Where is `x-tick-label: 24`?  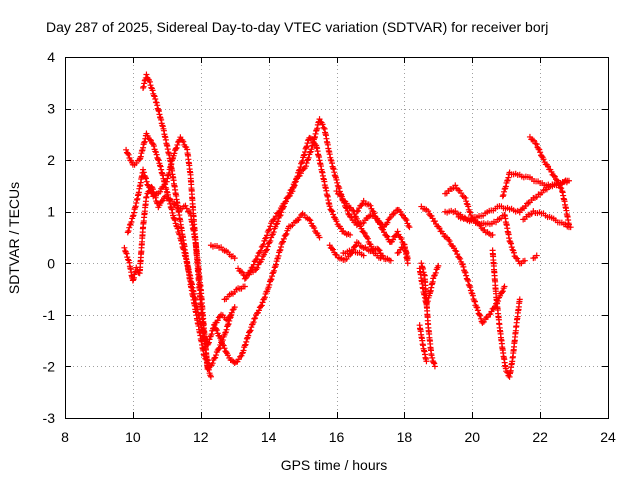
x-tick-label: 24 is located at coordinates (608, 437).